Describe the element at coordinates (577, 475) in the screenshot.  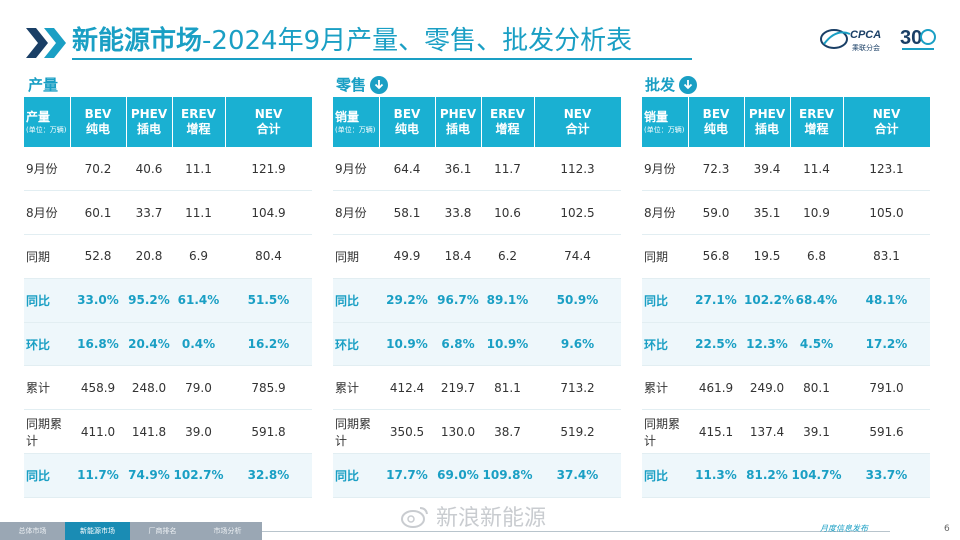
I see `table-cell: 37.4%` at that location.